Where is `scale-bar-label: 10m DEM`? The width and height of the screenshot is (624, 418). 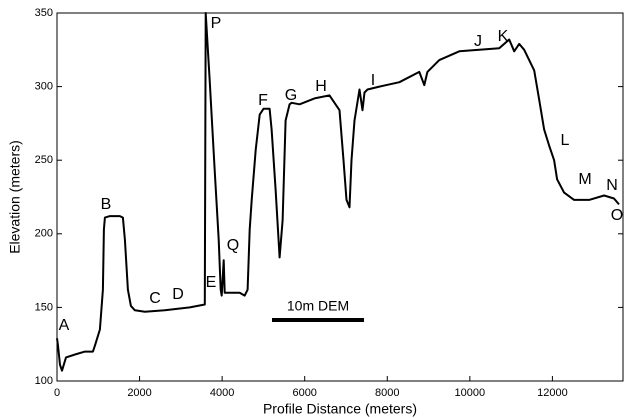
scale-bar-label: 10m DEM is located at coordinates (318, 306).